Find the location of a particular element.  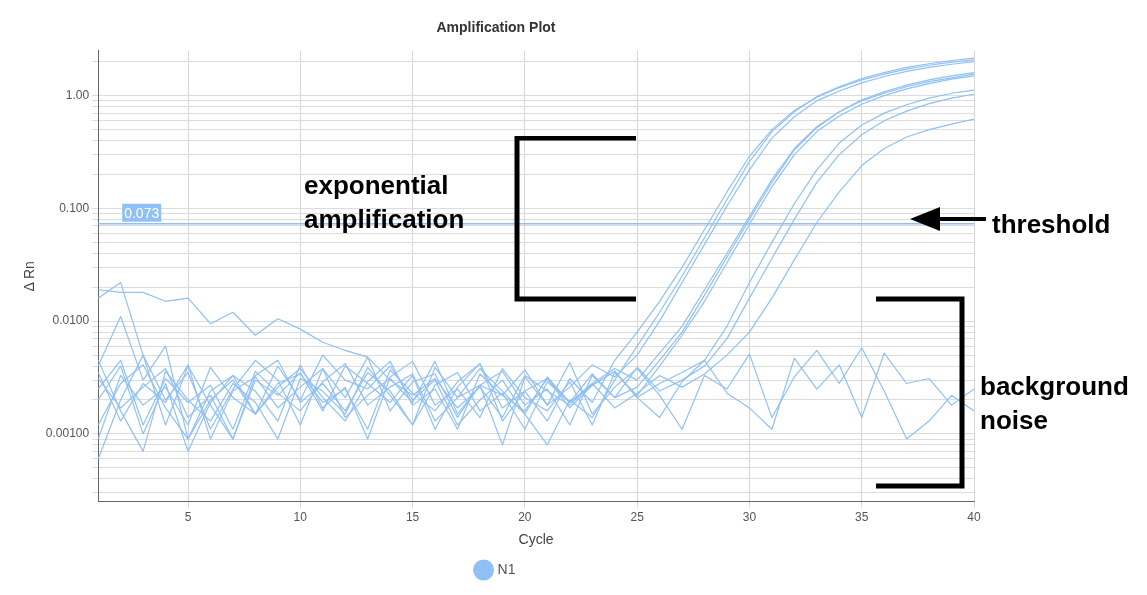

ref-line-label: 0.073 is located at coordinates (142, 212).